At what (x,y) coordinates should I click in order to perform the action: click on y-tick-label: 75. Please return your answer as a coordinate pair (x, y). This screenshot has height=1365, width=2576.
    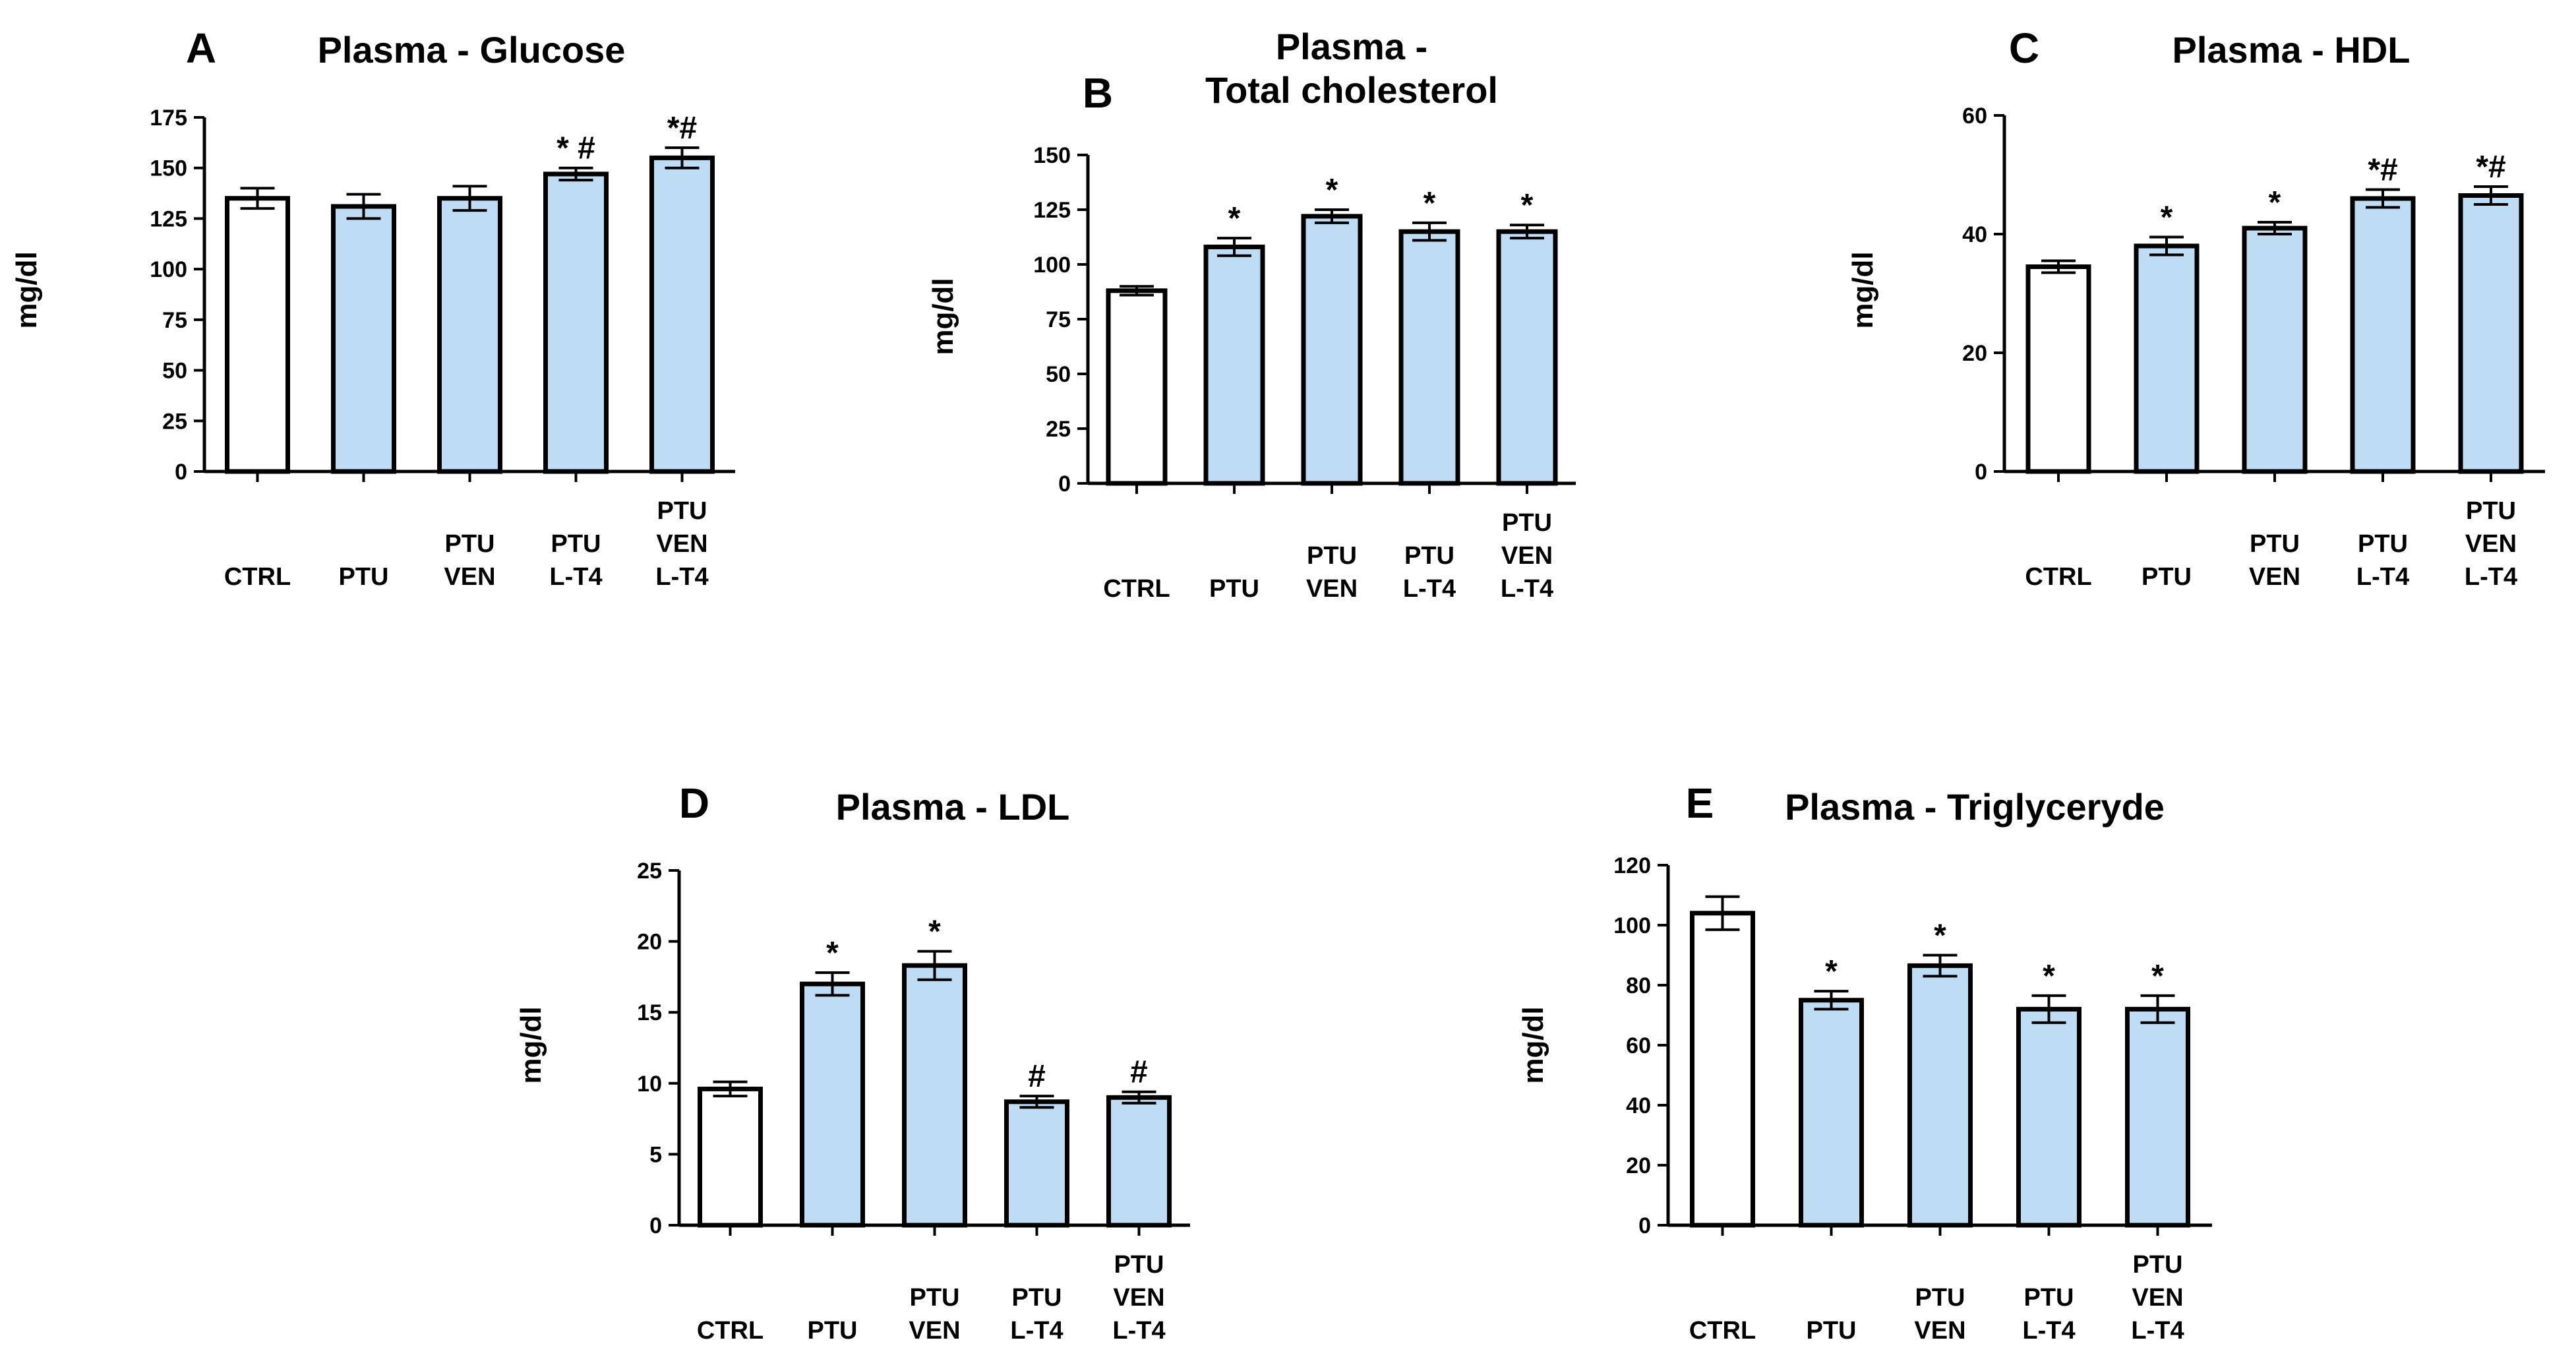
    Looking at the image, I should click on (174, 320).